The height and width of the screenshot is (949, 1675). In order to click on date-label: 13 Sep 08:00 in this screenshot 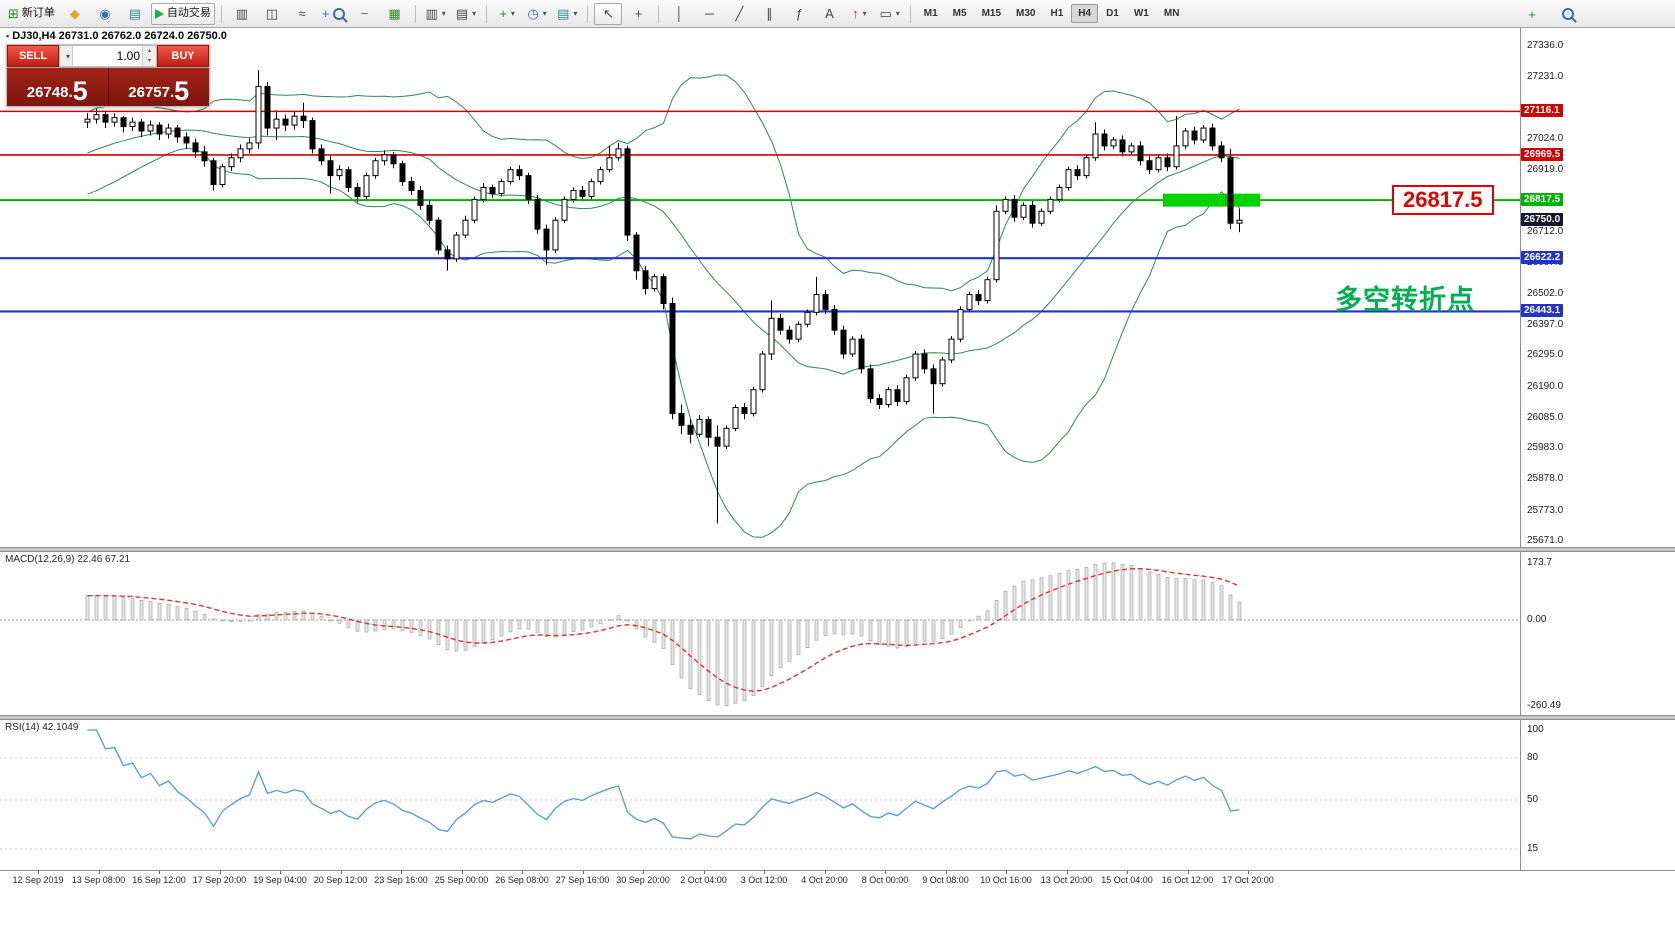, I will do `click(98, 880)`.